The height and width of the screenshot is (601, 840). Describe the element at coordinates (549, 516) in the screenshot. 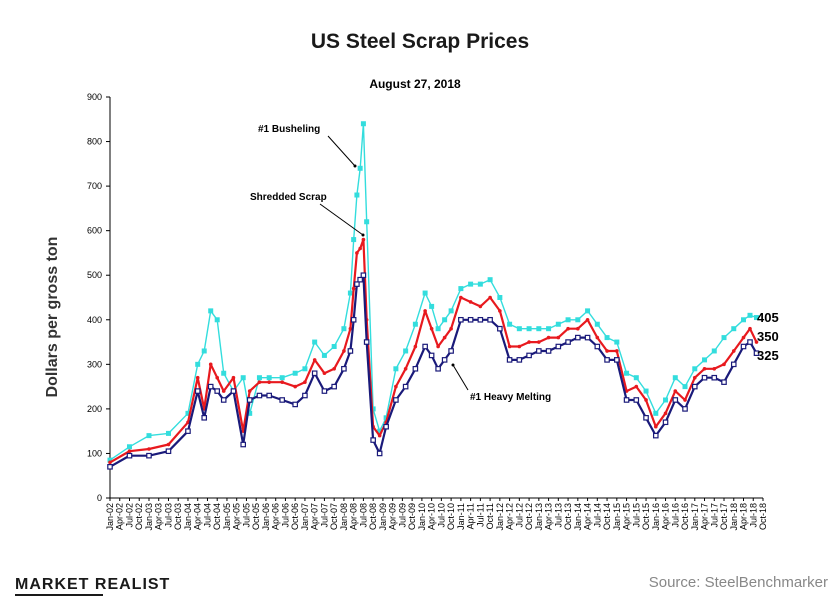

I see `x-tick-label: Apr-13` at that location.